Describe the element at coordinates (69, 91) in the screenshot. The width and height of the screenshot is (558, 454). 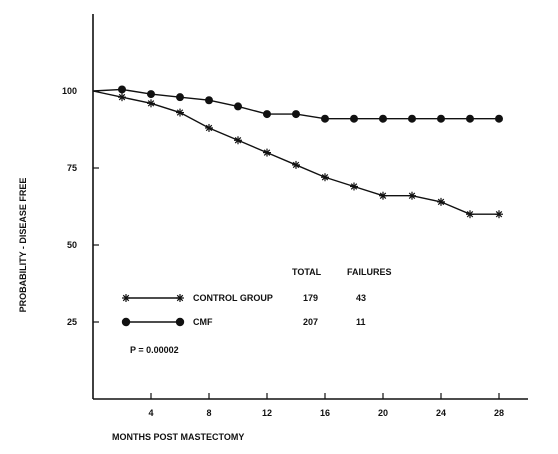
I see `y-tick-label: 100` at that location.